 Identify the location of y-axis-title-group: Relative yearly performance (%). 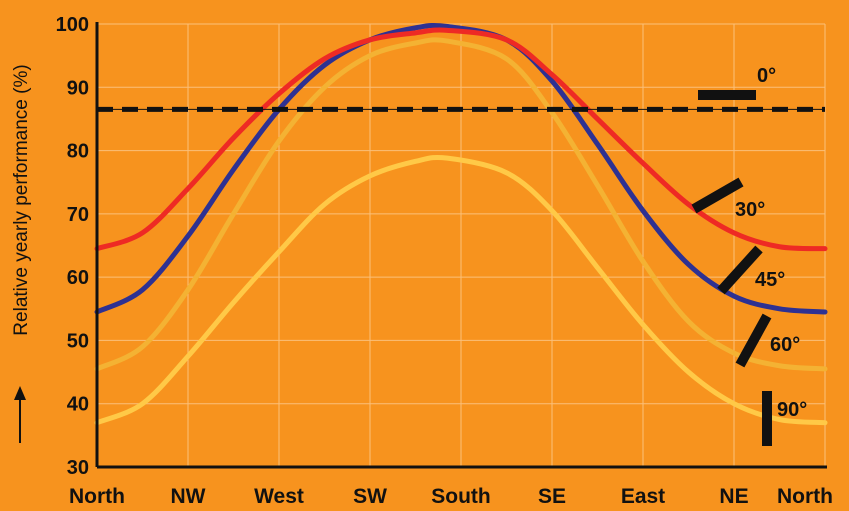
(21, 253).